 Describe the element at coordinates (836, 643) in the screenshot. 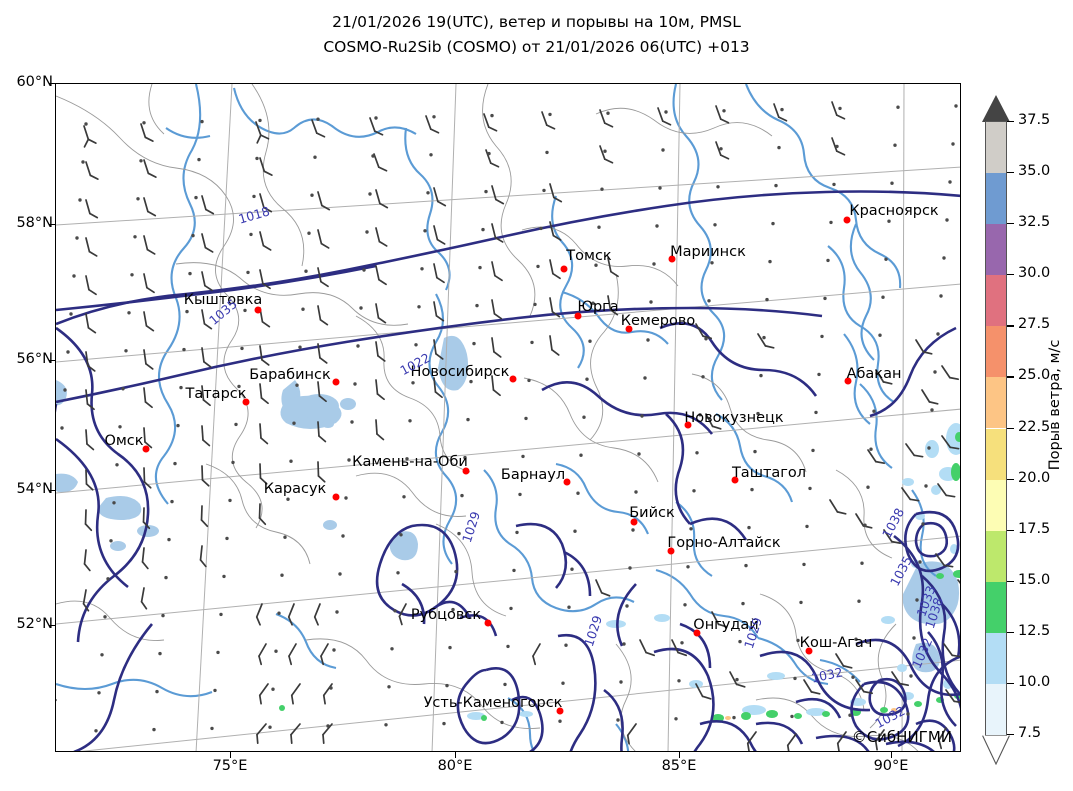

I see `city-label-20: Кош-Агач` at that location.